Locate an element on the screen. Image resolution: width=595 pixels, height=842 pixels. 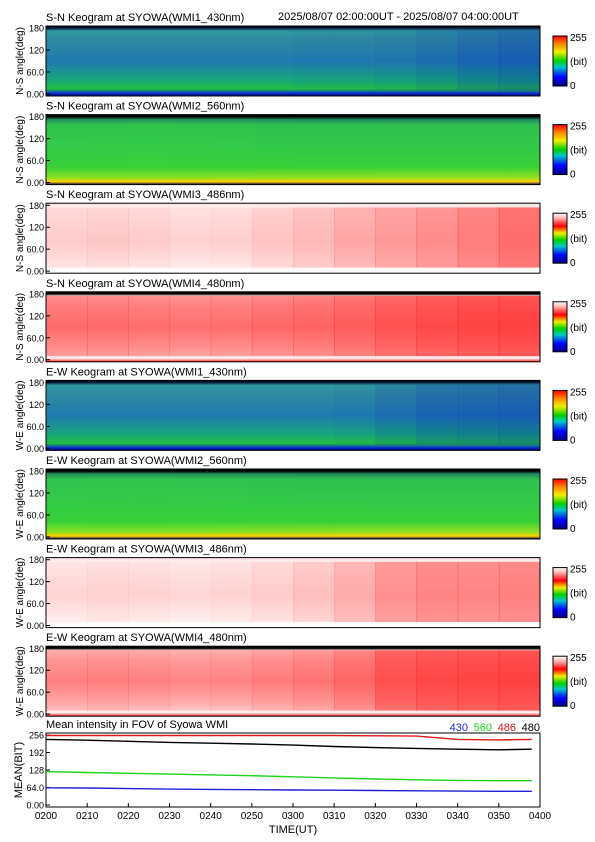
keogram-title: E-W Keogram at SYOWA(WMI4_480nm) is located at coordinates (146, 638).